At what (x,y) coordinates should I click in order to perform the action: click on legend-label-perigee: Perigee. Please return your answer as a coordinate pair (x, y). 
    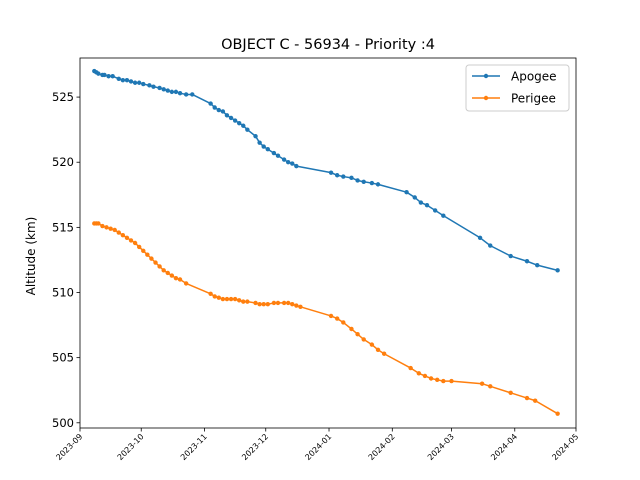
    Looking at the image, I should click on (533, 99).